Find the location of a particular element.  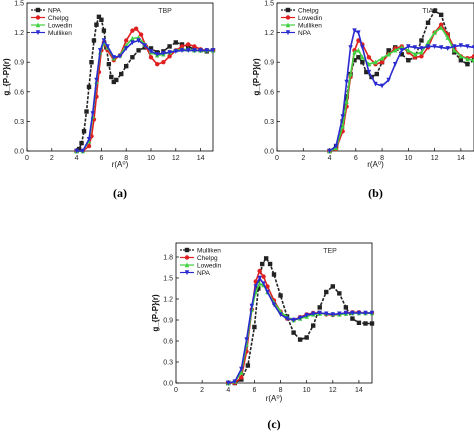

y-tick-label: 1.5 is located at coordinates (269, 4).